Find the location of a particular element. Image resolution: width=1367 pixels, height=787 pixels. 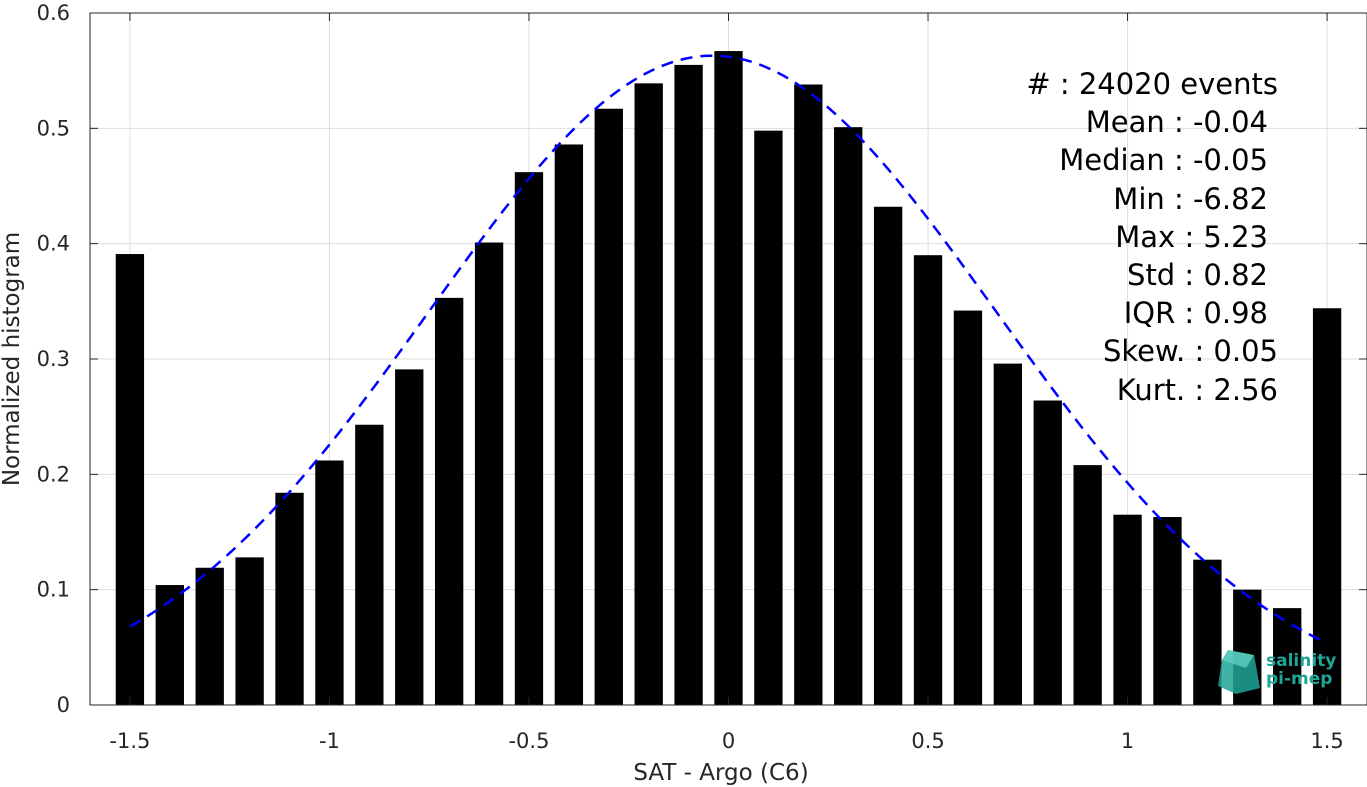

y-tick-label: 0.4 is located at coordinates (53, 244).